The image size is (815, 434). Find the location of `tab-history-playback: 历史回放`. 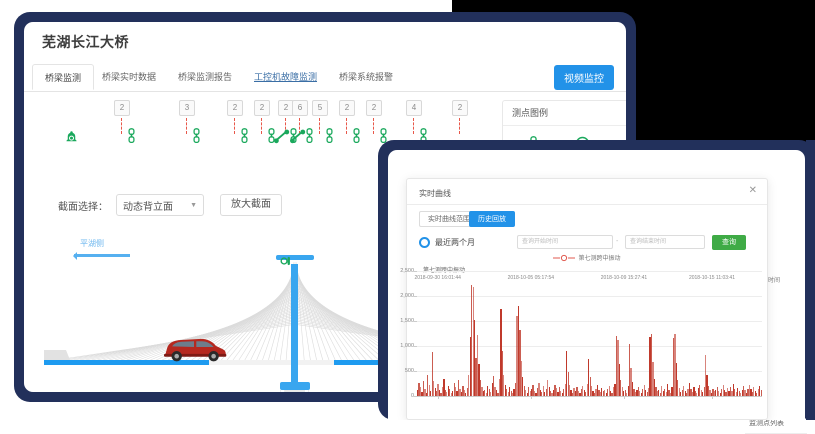

tab-history-playback: 历史回放 is located at coordinates (492, 219).